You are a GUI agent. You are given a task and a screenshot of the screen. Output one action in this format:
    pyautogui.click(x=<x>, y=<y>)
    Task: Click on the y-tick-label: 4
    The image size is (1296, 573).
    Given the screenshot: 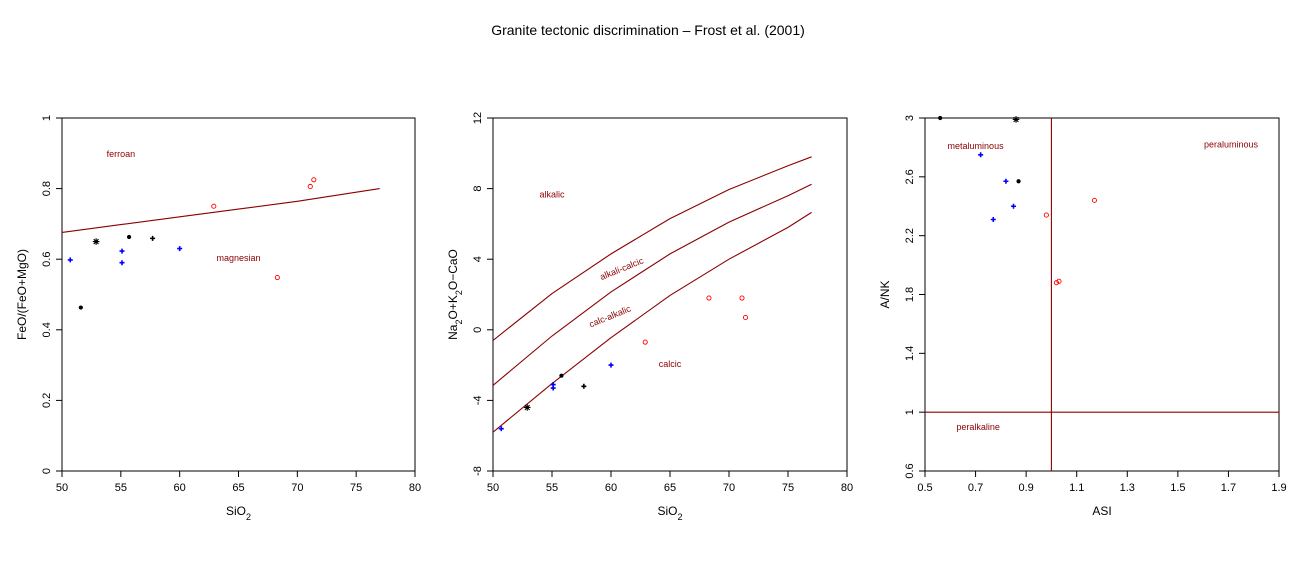 What is the action you would take?
    pyautogui.click(x=478, y=259)
    